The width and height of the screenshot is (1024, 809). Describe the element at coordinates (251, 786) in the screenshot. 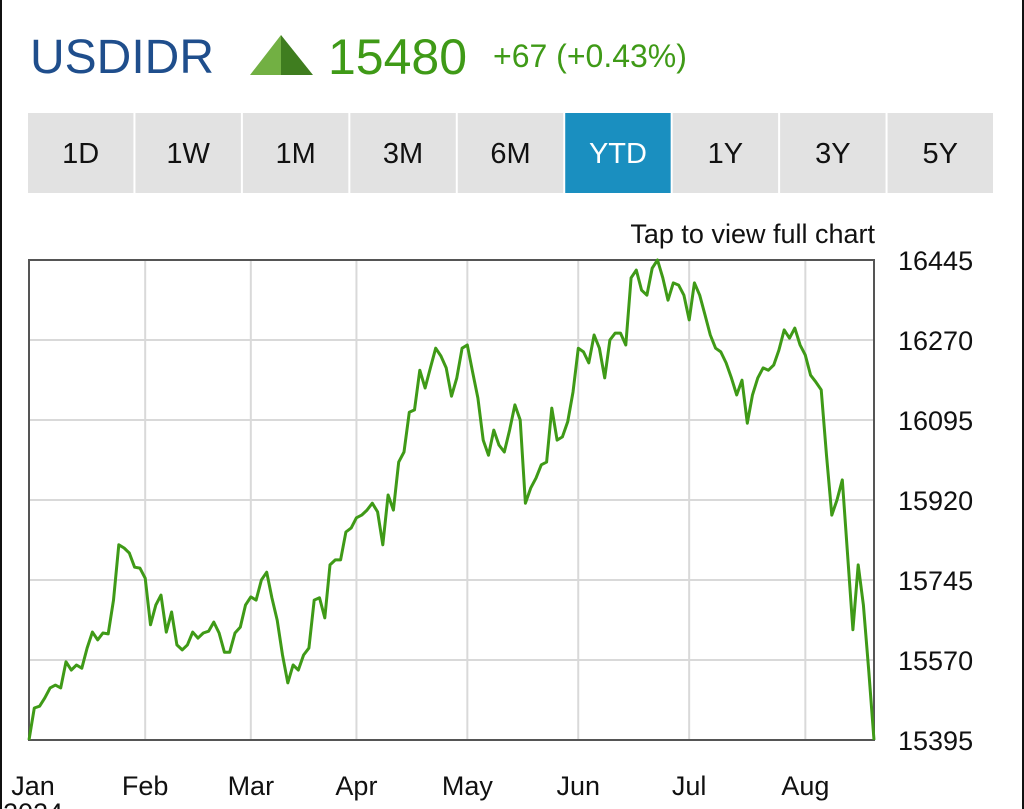

I see `x-tick-label: Mar` at that location.